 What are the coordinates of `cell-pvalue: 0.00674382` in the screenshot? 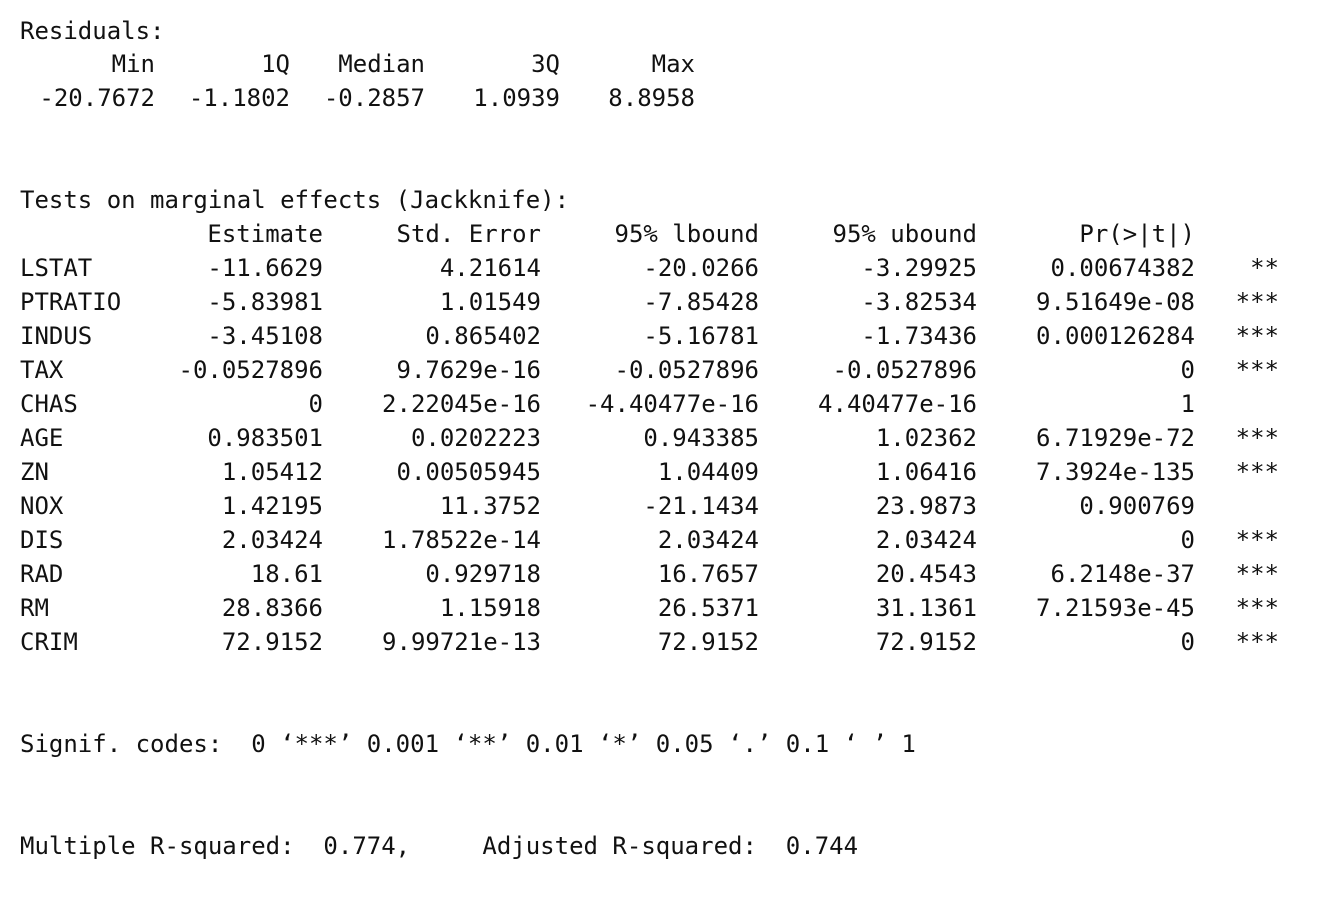 It's located at (1123, 268).